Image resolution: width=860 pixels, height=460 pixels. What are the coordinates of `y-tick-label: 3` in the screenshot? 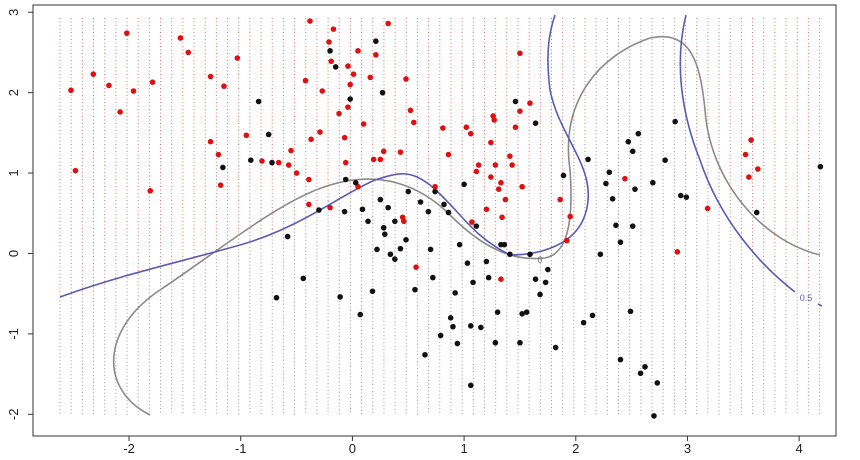 It's located at (13, 12).